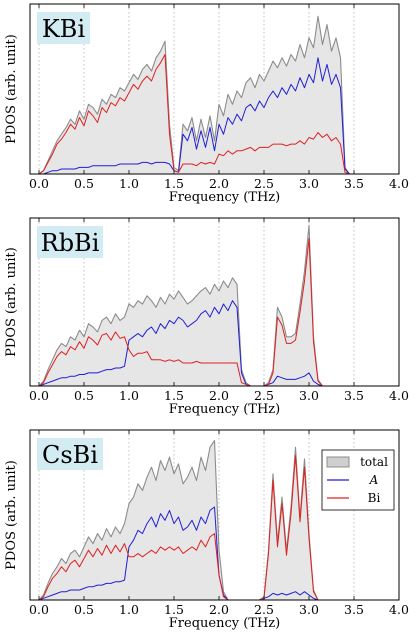 The height and width of the screenshot is (642, 416). I want to click on compound-label: CsBi, so click(70, 455).